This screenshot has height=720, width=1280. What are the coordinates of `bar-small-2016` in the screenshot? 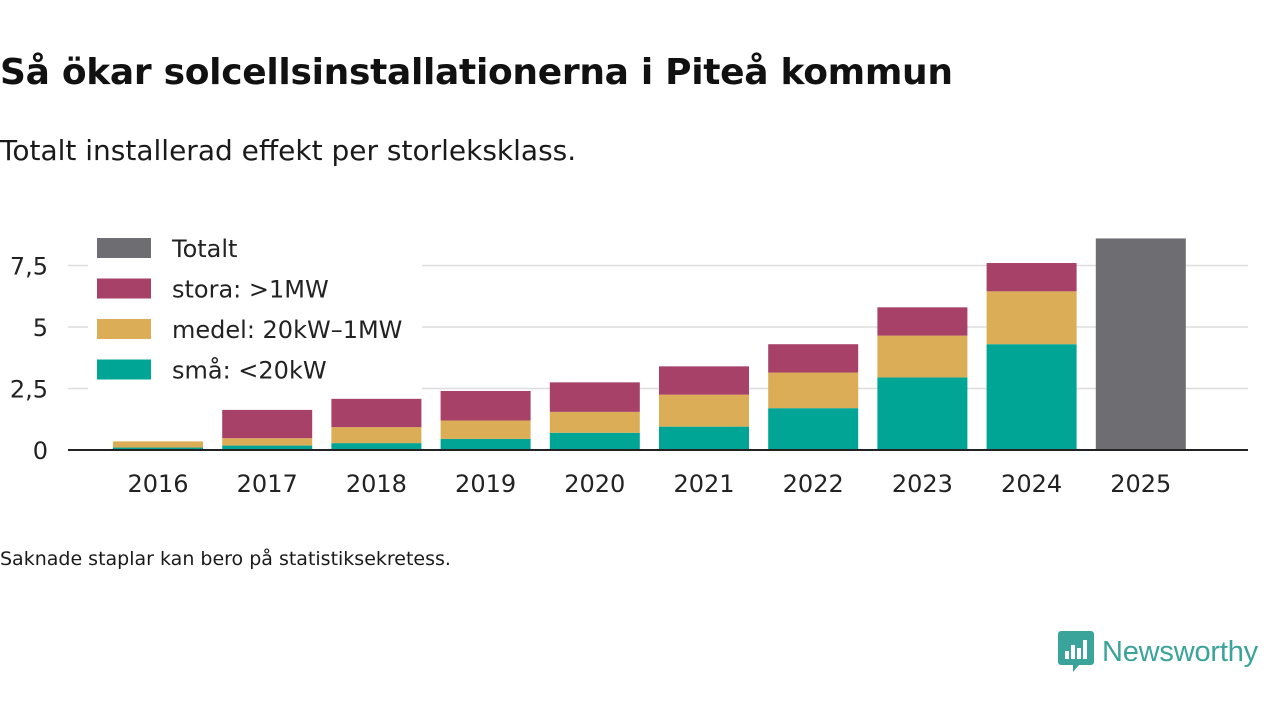 It's located at (158, 448).